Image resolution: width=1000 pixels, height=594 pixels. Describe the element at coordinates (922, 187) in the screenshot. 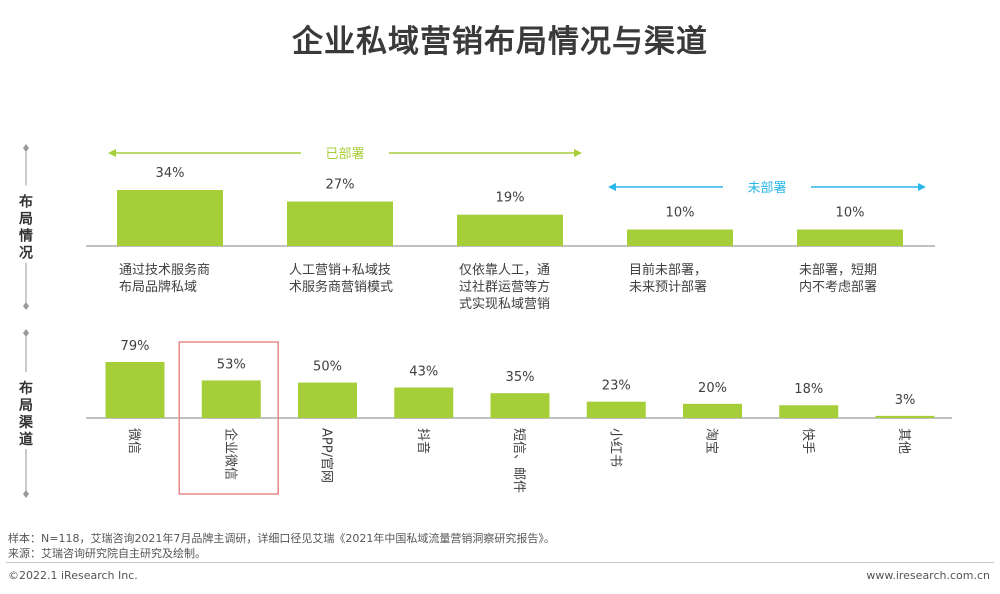

I see `undeployed-group-arrowhead-right` at that location.